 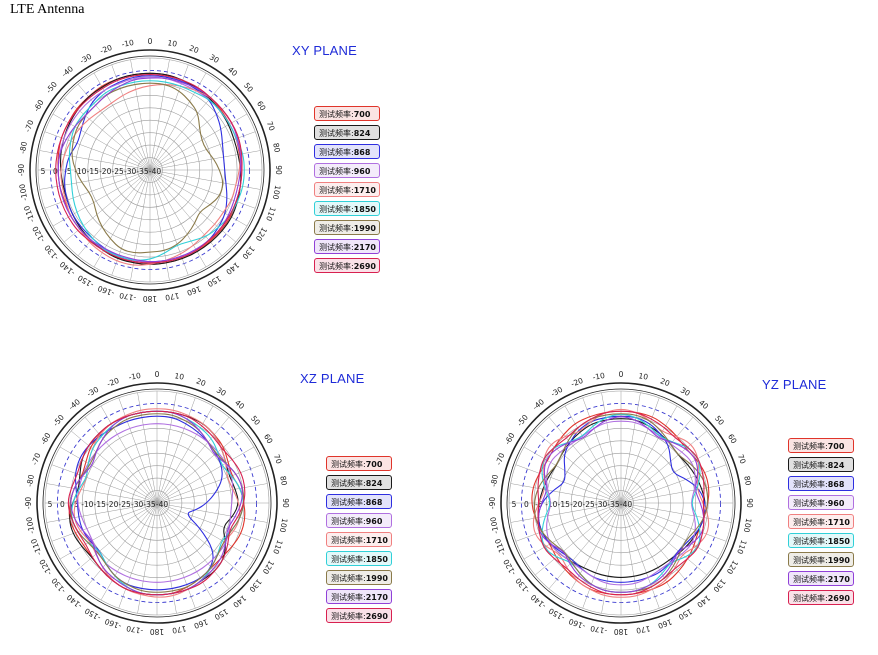 What do you see at coordinates (376, 578) in the screenshot?
I see `legend-value: 1990` at bounding box center [376, 578].